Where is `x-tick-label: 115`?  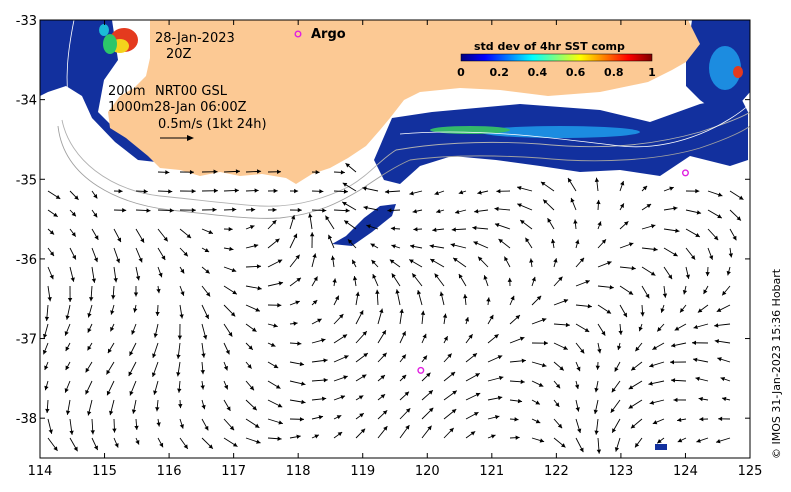 x-tick-label: 115 is located at coordinates (104, 471).